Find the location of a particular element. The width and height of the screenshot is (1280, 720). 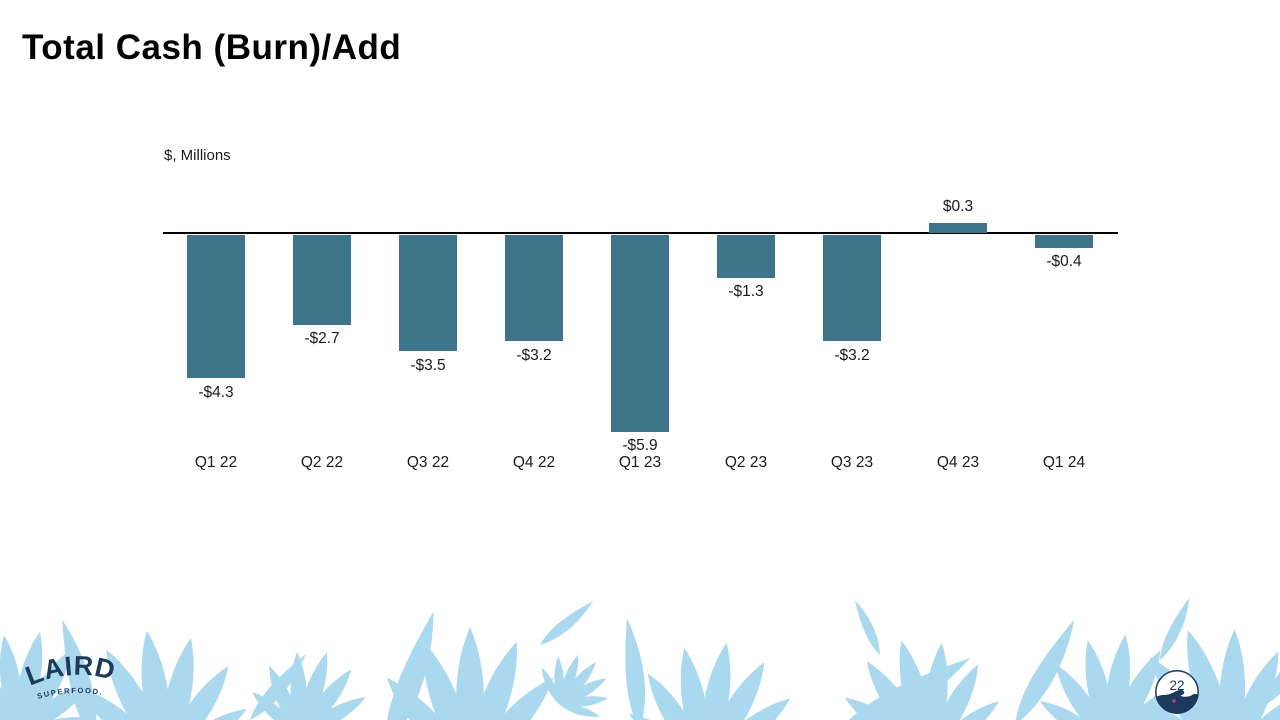

wave-icon is located at coordinates (1177, 701).